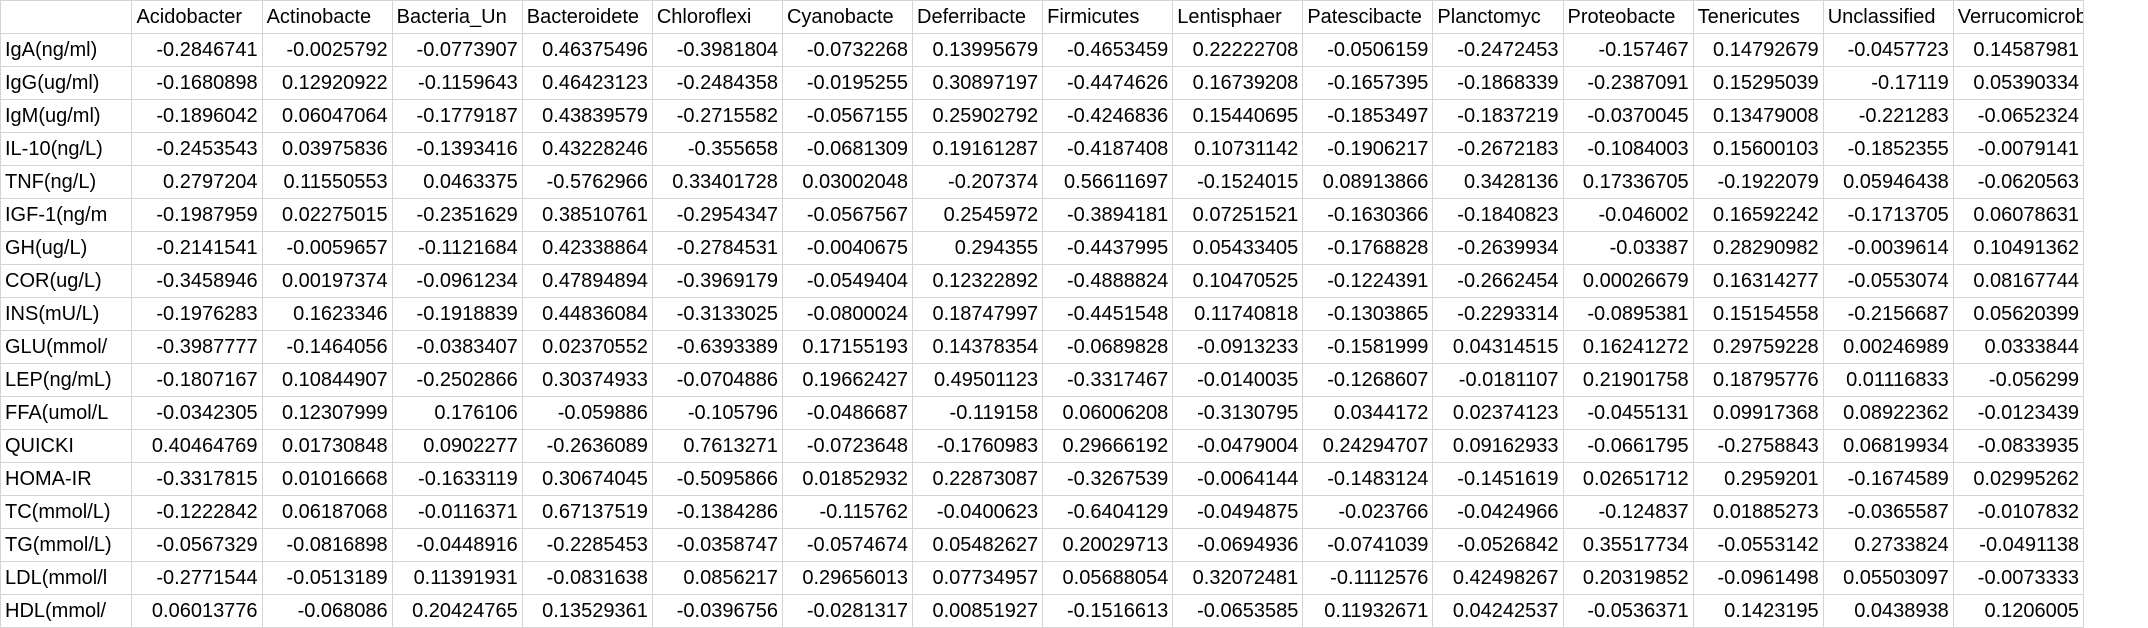 This screenshot has width=2148, height=628. I want to click on value-cell: -0.0652324, so click(2018, 116).